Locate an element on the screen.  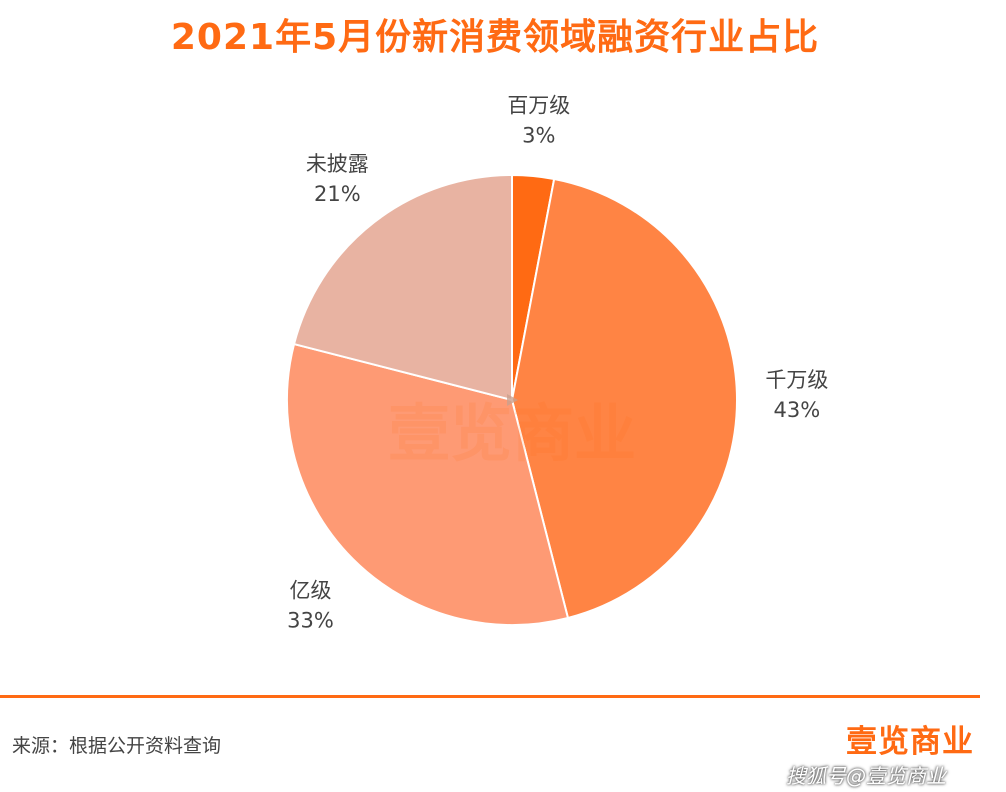
slice-label-3: 未披露 is located at coordinates (337, 164).